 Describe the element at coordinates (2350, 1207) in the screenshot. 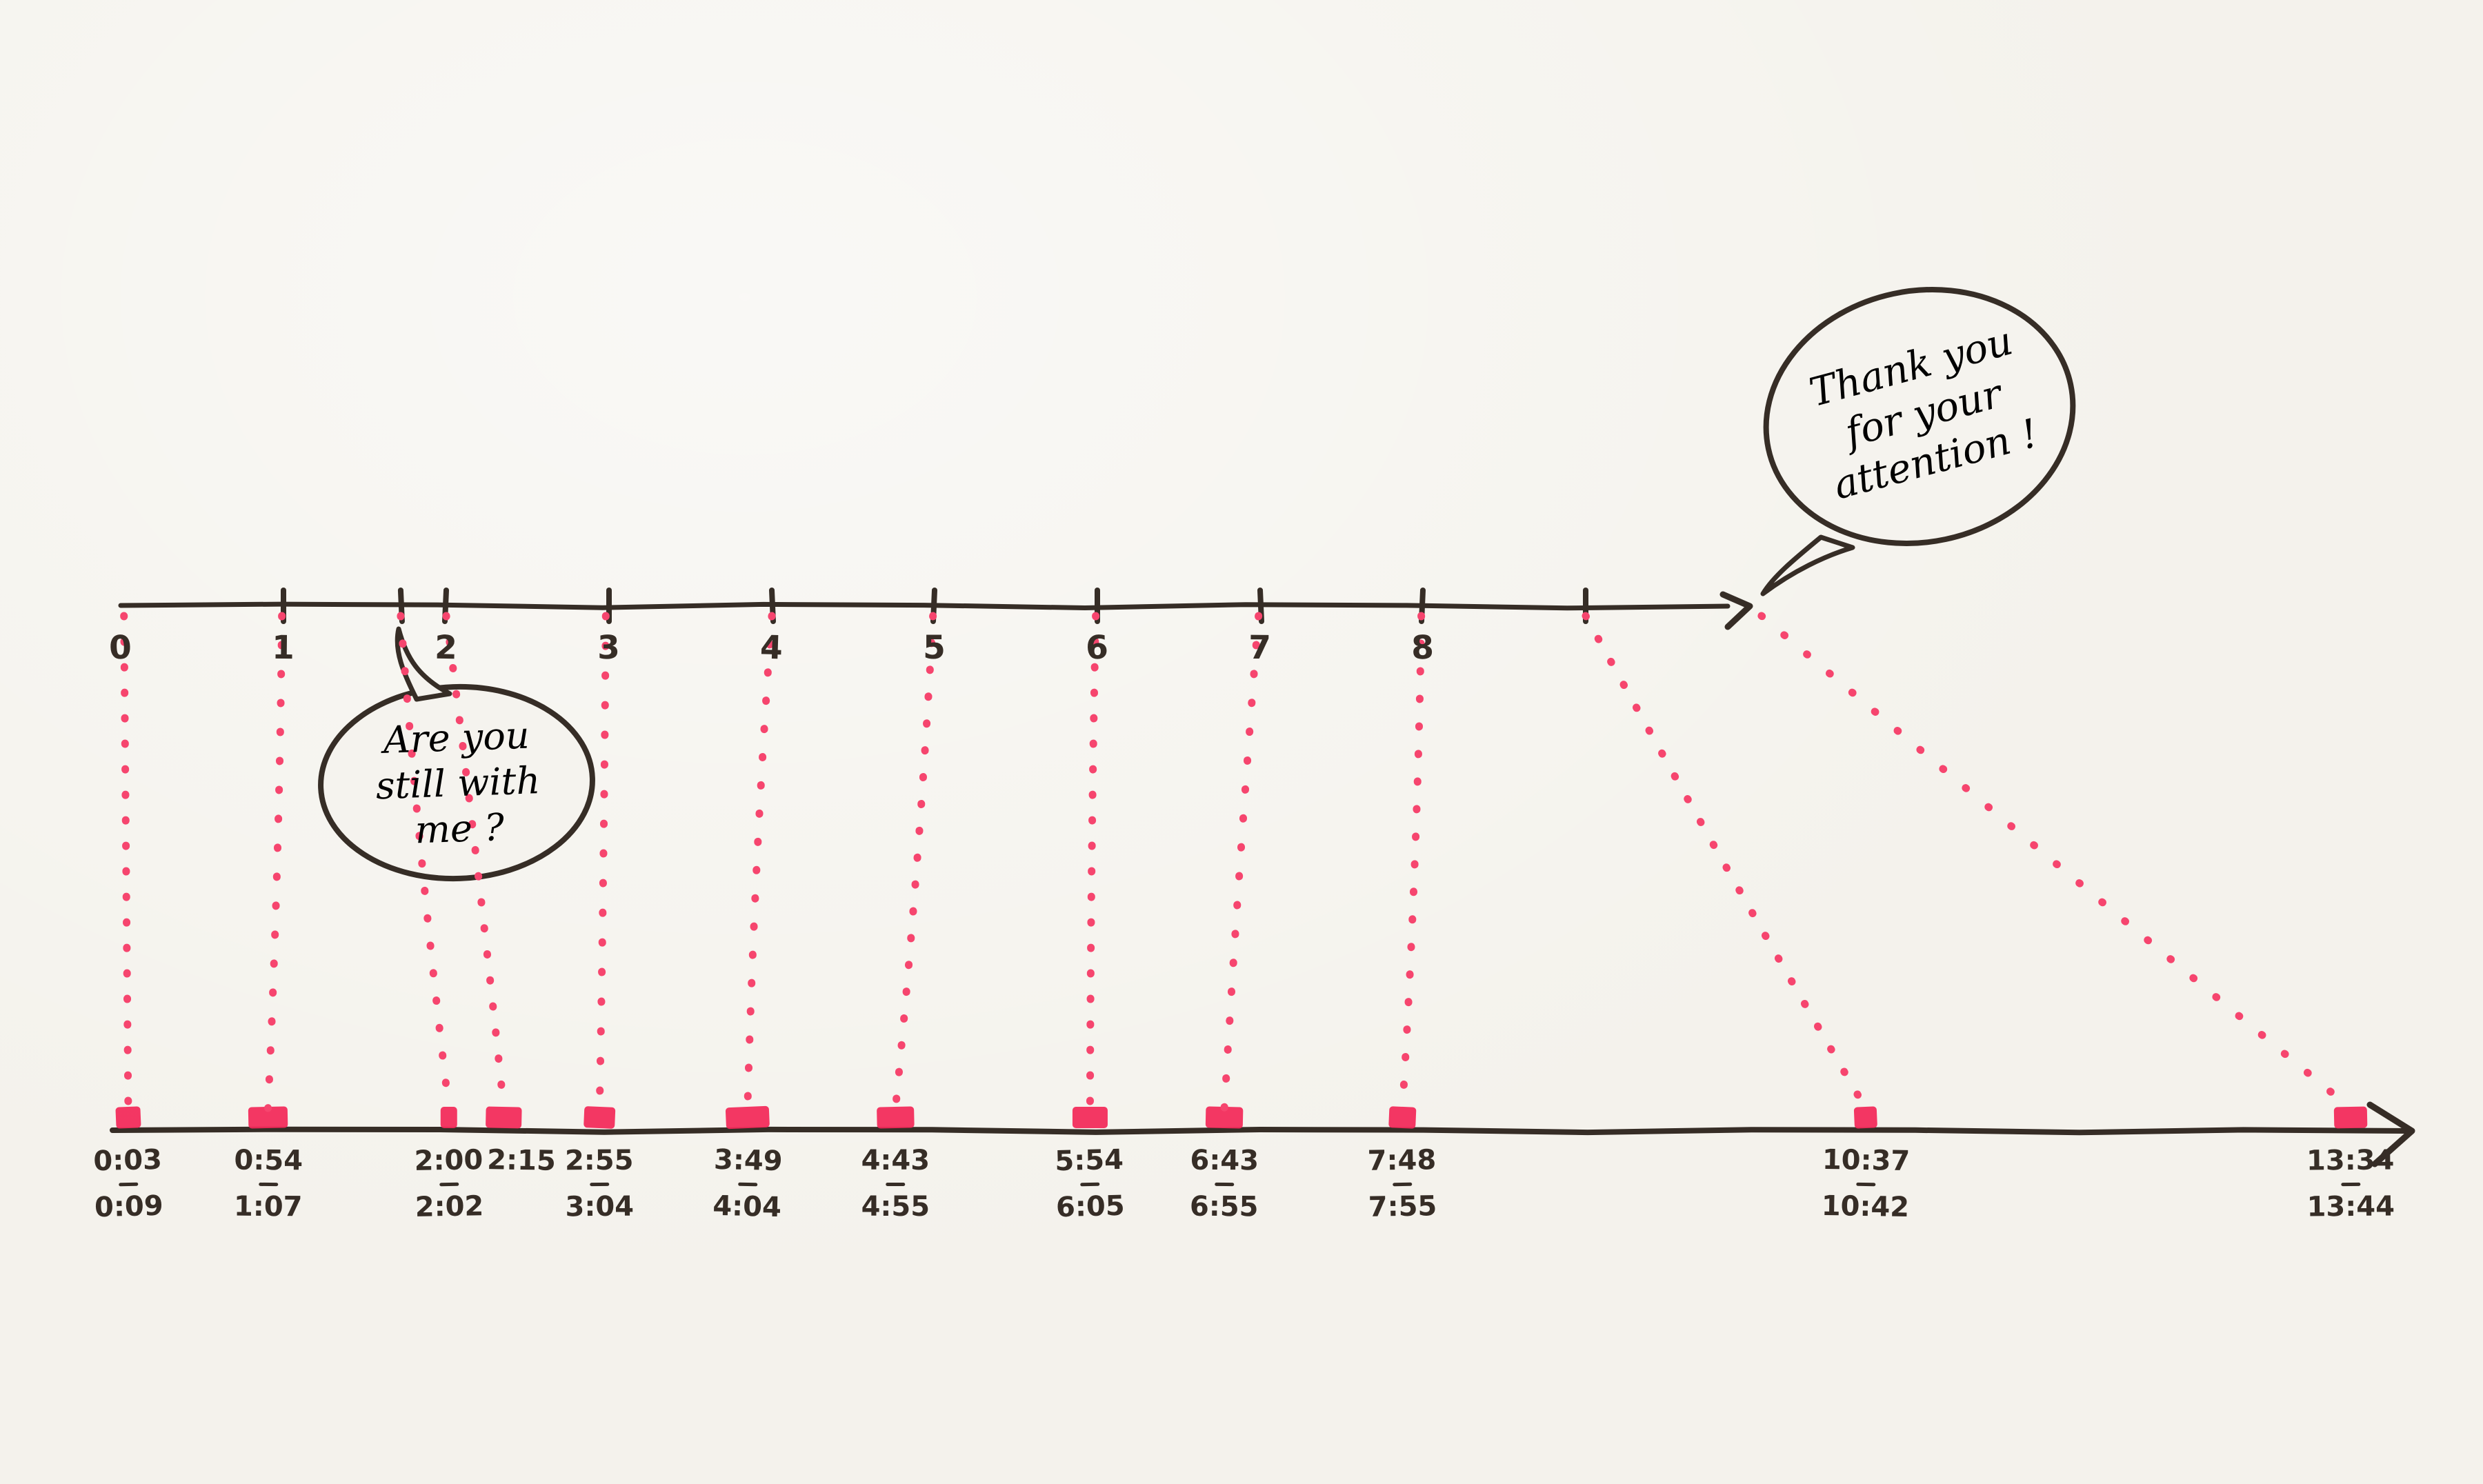

I see `laugh-end-time: 13:44` at that location.